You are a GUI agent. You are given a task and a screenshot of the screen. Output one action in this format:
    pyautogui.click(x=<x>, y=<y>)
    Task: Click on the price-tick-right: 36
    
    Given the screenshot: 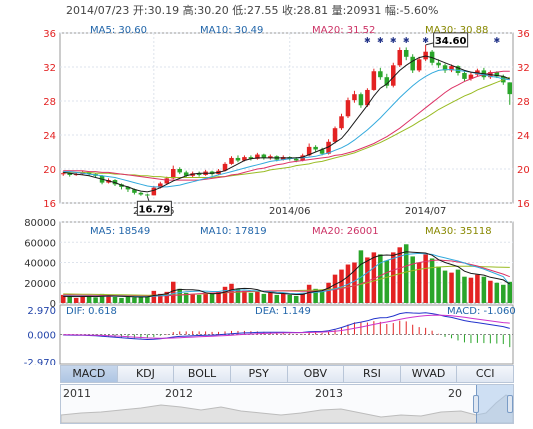 What is the action you would take?
    pyautogui.click(x=523, y=34)
    